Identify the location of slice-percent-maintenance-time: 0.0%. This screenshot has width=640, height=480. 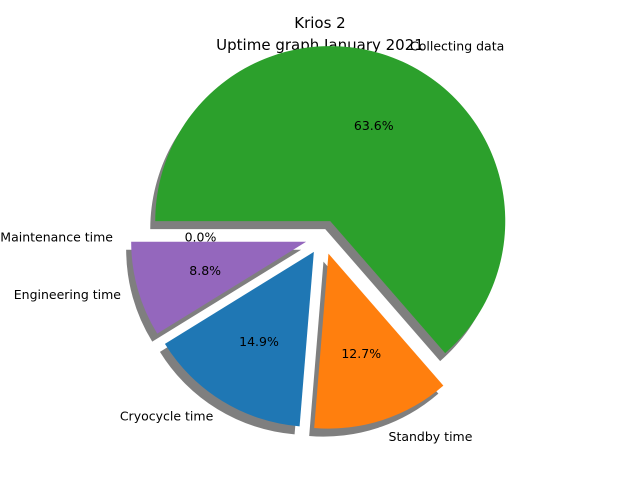
(201, 237).